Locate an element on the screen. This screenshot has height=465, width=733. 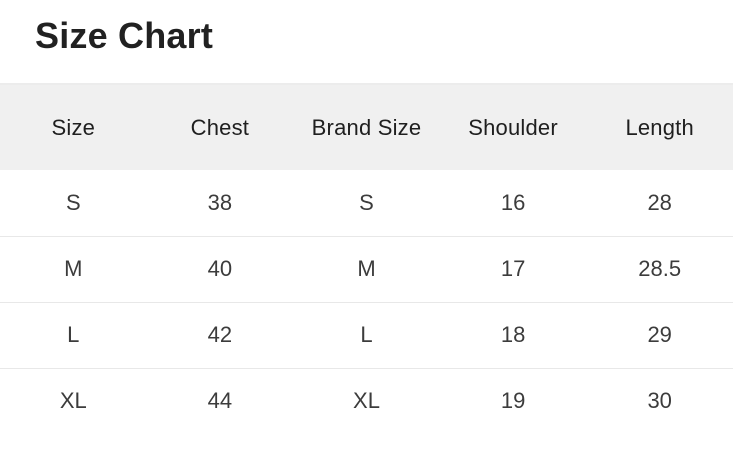
cell-length: 30 is located at coordinates (659, 401).